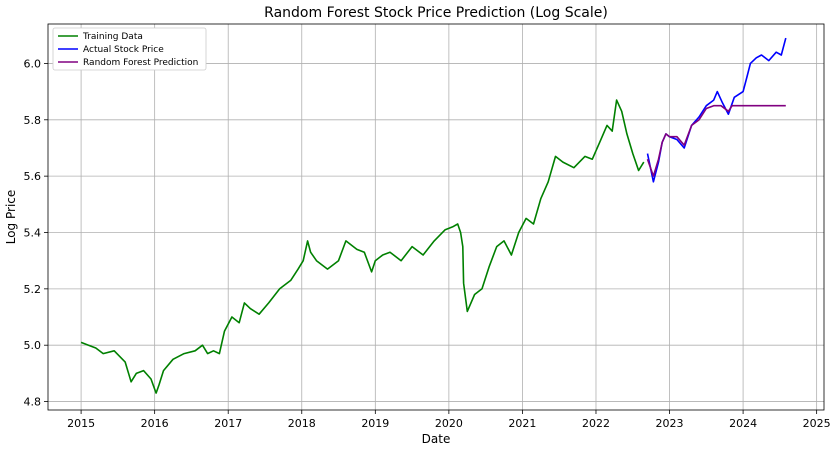 The width and height of the screenshot is (840, 458). I want to click on x-axis-label: Date, so click(436, 439).